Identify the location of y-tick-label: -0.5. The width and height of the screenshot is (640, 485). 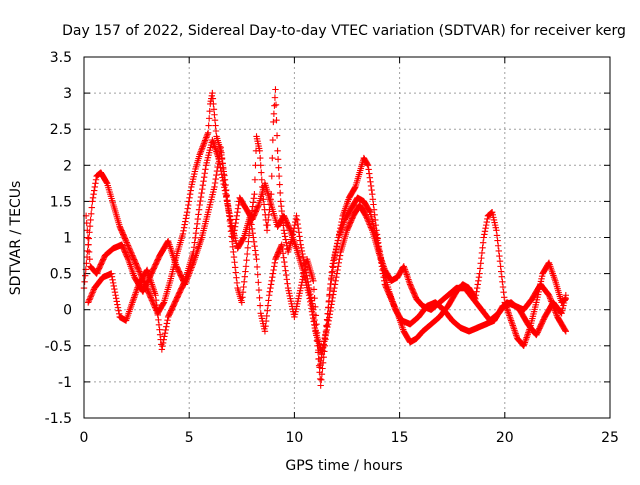
(58, 347).